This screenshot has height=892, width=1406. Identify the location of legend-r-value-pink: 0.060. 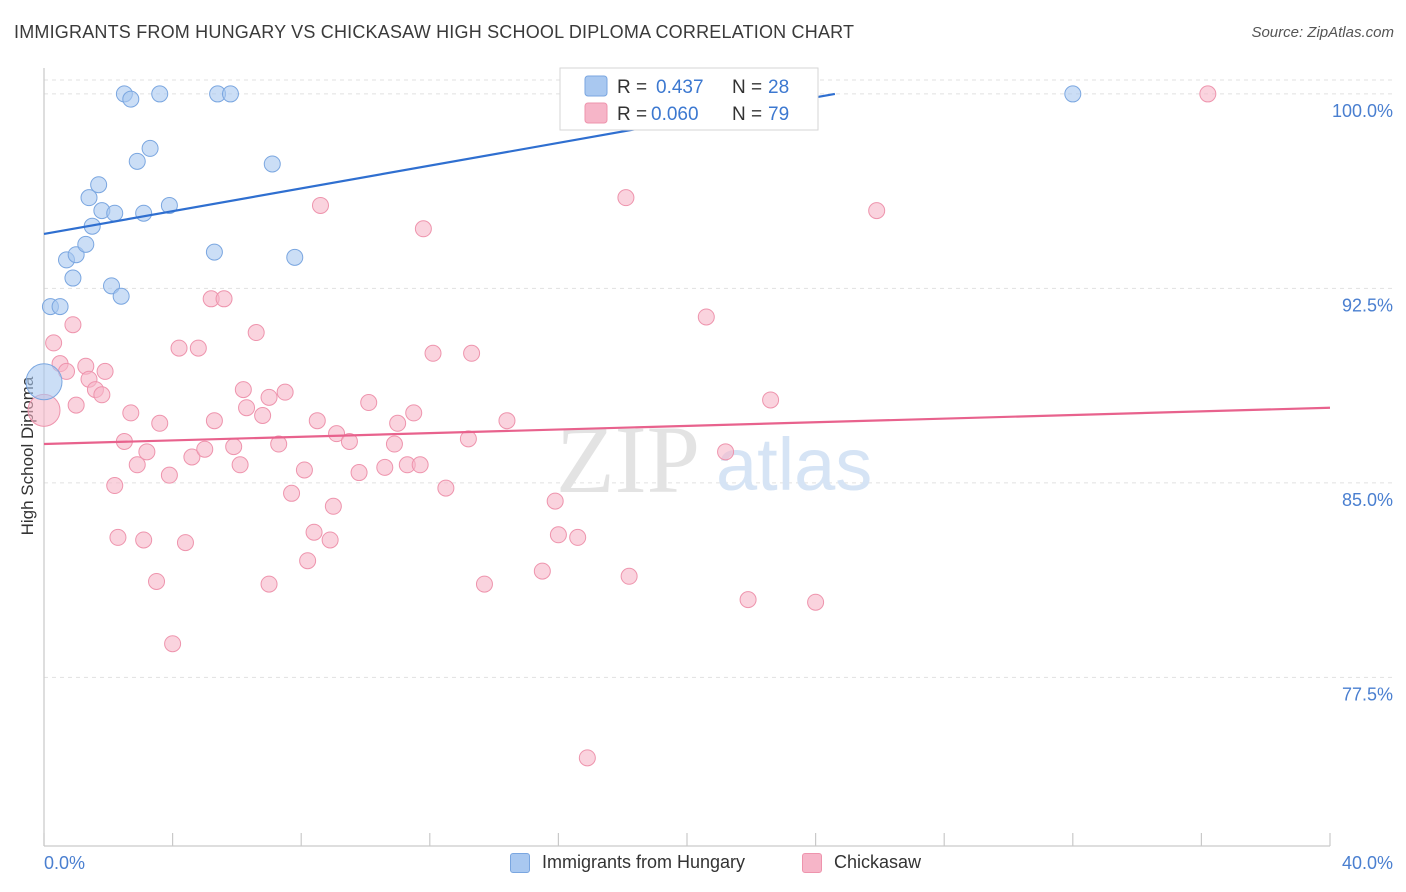
(675, 114).